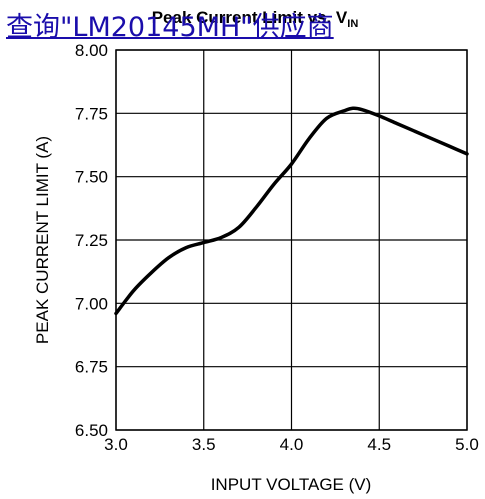  Describe the element at coordinates (91, 303) in the screenshot. I see `y-tick-label: 7.00` at that location.